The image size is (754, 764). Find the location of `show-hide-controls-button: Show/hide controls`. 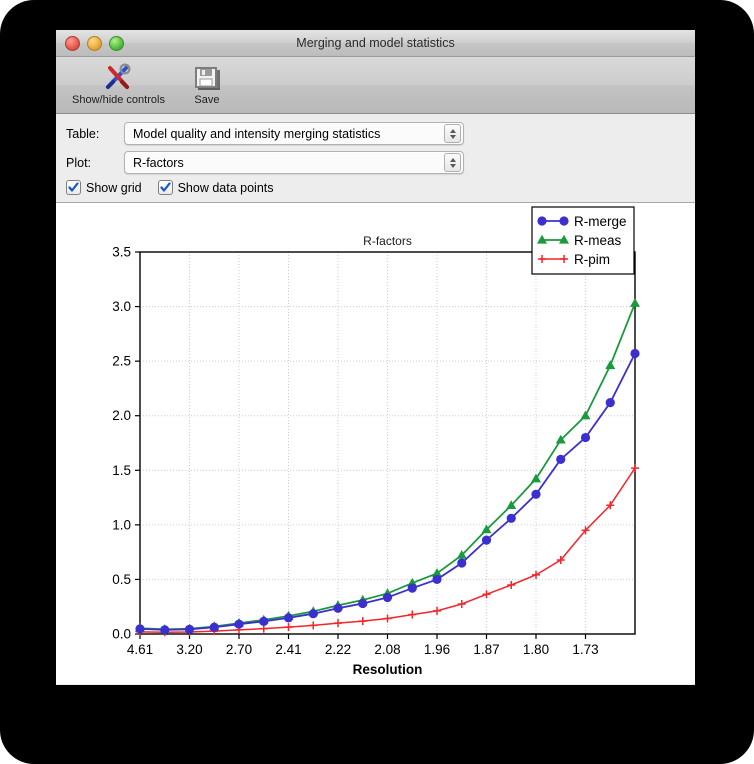

show-hide-controls-button: Show/hide controls is located at coordinates (118, 83).